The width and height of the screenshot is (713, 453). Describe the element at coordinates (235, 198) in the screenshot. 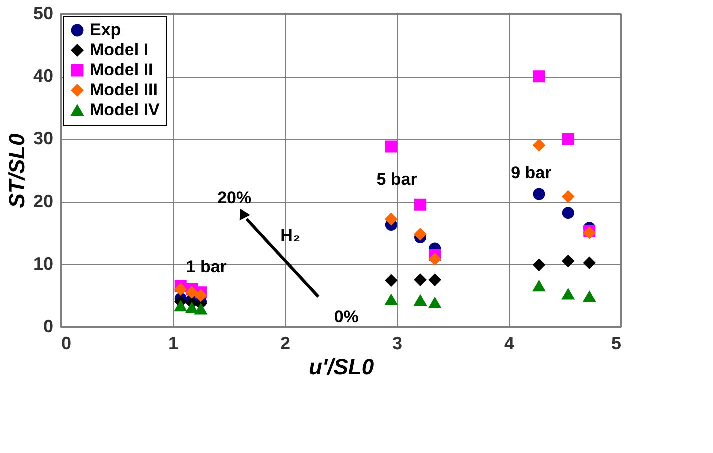

I see `annotation: 20%` at that location.